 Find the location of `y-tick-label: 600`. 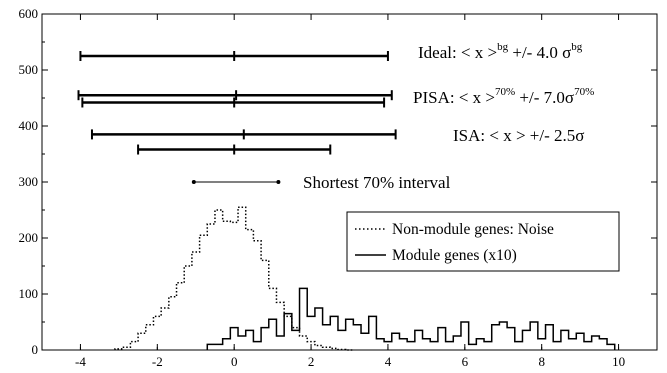

y-tick-label: 600 is located at coordinates (29, 13).